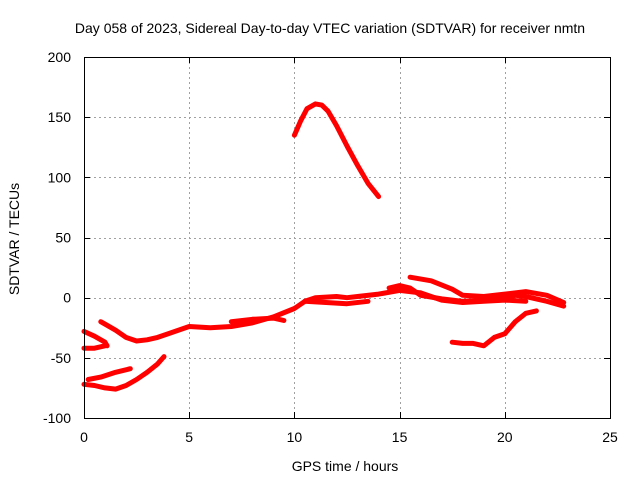 Image resolution: width=640 pixels, height=480 pixels. What do you see at coordinates (60, 57) in the screenshot?
I see `y-tick-label: 200` at bounding box center [60, 57].